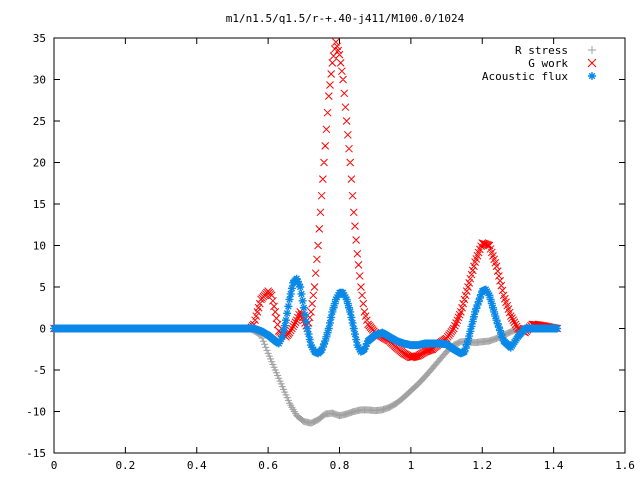 The width and height of the screenshot is (640, 480). I want to click on y-tick-label: -5, so click(39, 370).